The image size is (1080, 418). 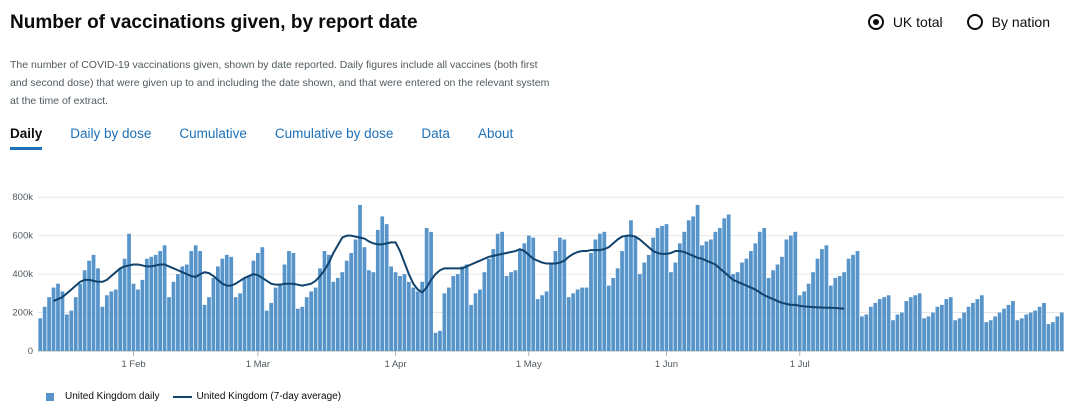 What do you see at coordinates (26, 138) in the screenshot?
I see `tab-daily: Daily` at bounding box center [26, 138].